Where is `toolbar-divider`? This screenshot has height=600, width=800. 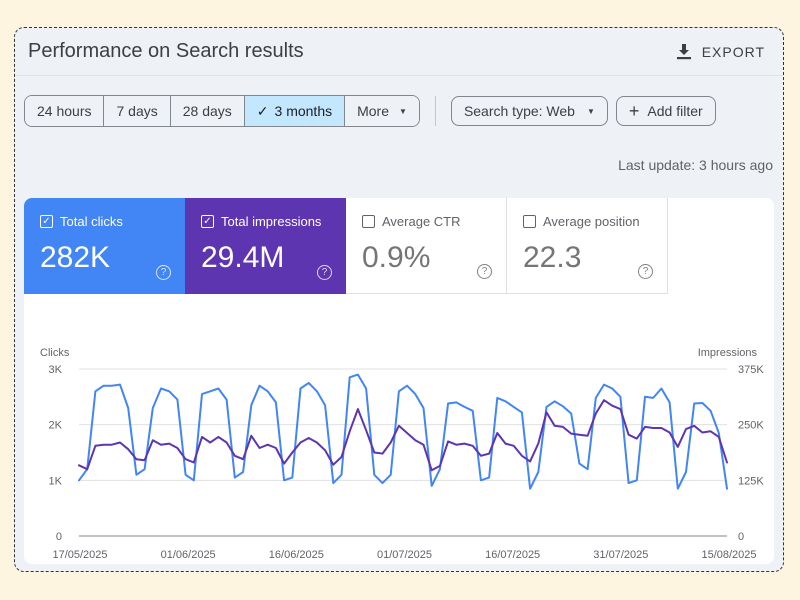
toolbar-divider is located at coordinates (435, 111).